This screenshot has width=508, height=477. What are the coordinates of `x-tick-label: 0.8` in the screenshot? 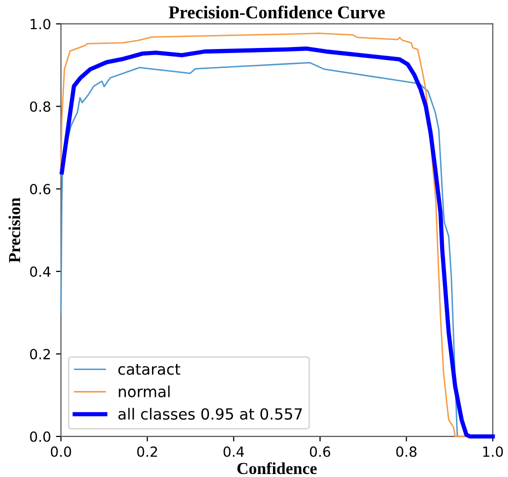 It's located at (406, 451).